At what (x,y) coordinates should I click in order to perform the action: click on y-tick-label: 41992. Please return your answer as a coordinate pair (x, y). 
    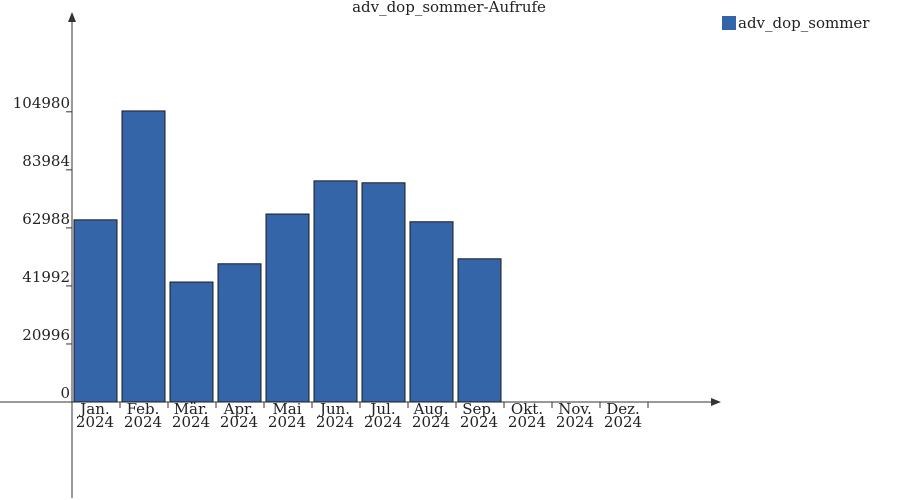
    Looking at the image, I should click on (46, 277).